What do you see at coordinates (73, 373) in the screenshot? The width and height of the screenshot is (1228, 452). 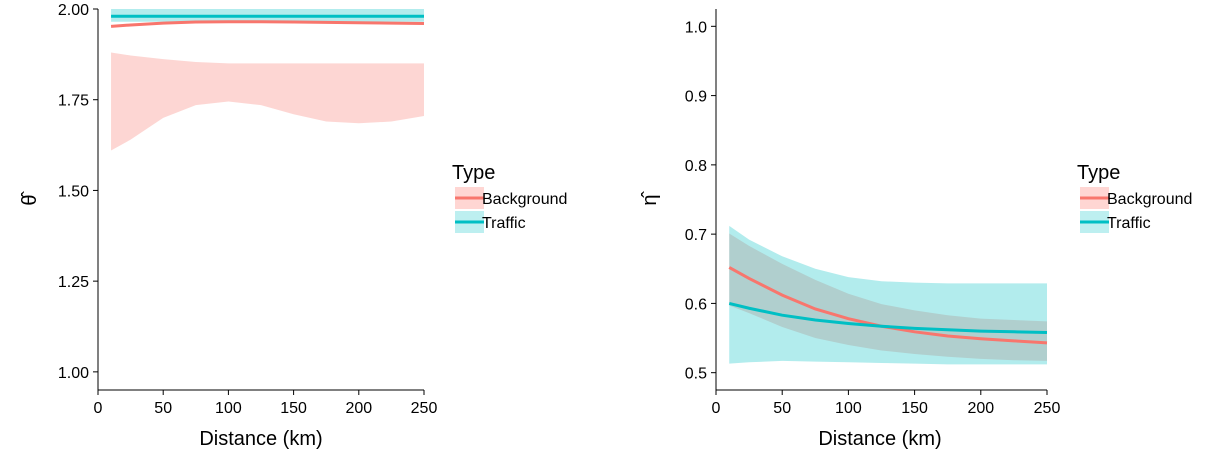 I see `y-tick-label: 1.00` at bounding box center [73, 373].